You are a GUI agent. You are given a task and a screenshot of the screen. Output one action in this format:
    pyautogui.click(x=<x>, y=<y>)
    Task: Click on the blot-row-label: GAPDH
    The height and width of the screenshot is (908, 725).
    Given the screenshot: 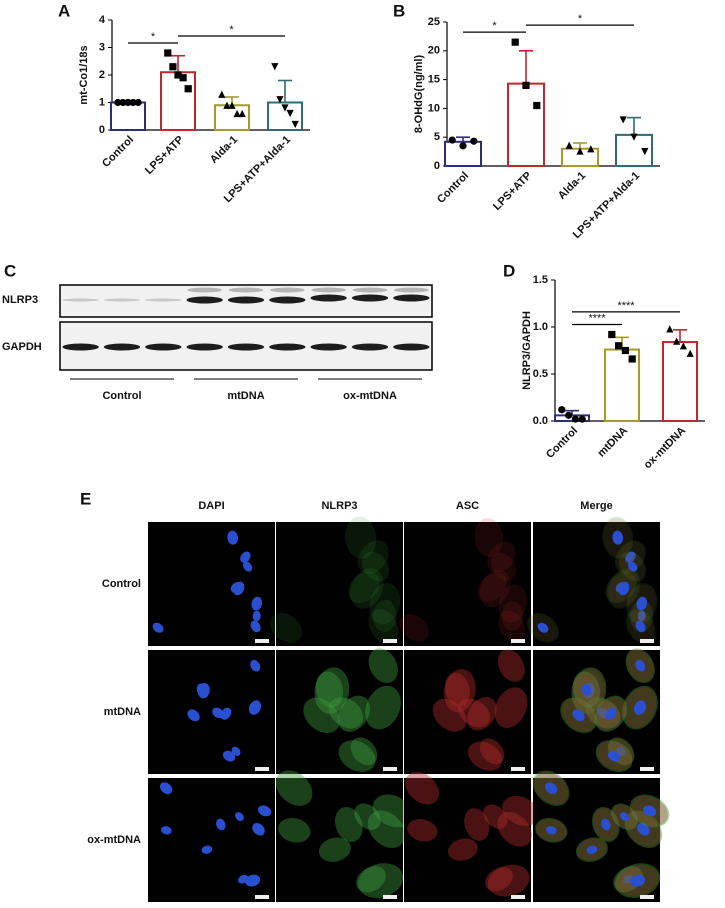 What is the action you would take?
    pyautogui.click(x=22, y=347)
    